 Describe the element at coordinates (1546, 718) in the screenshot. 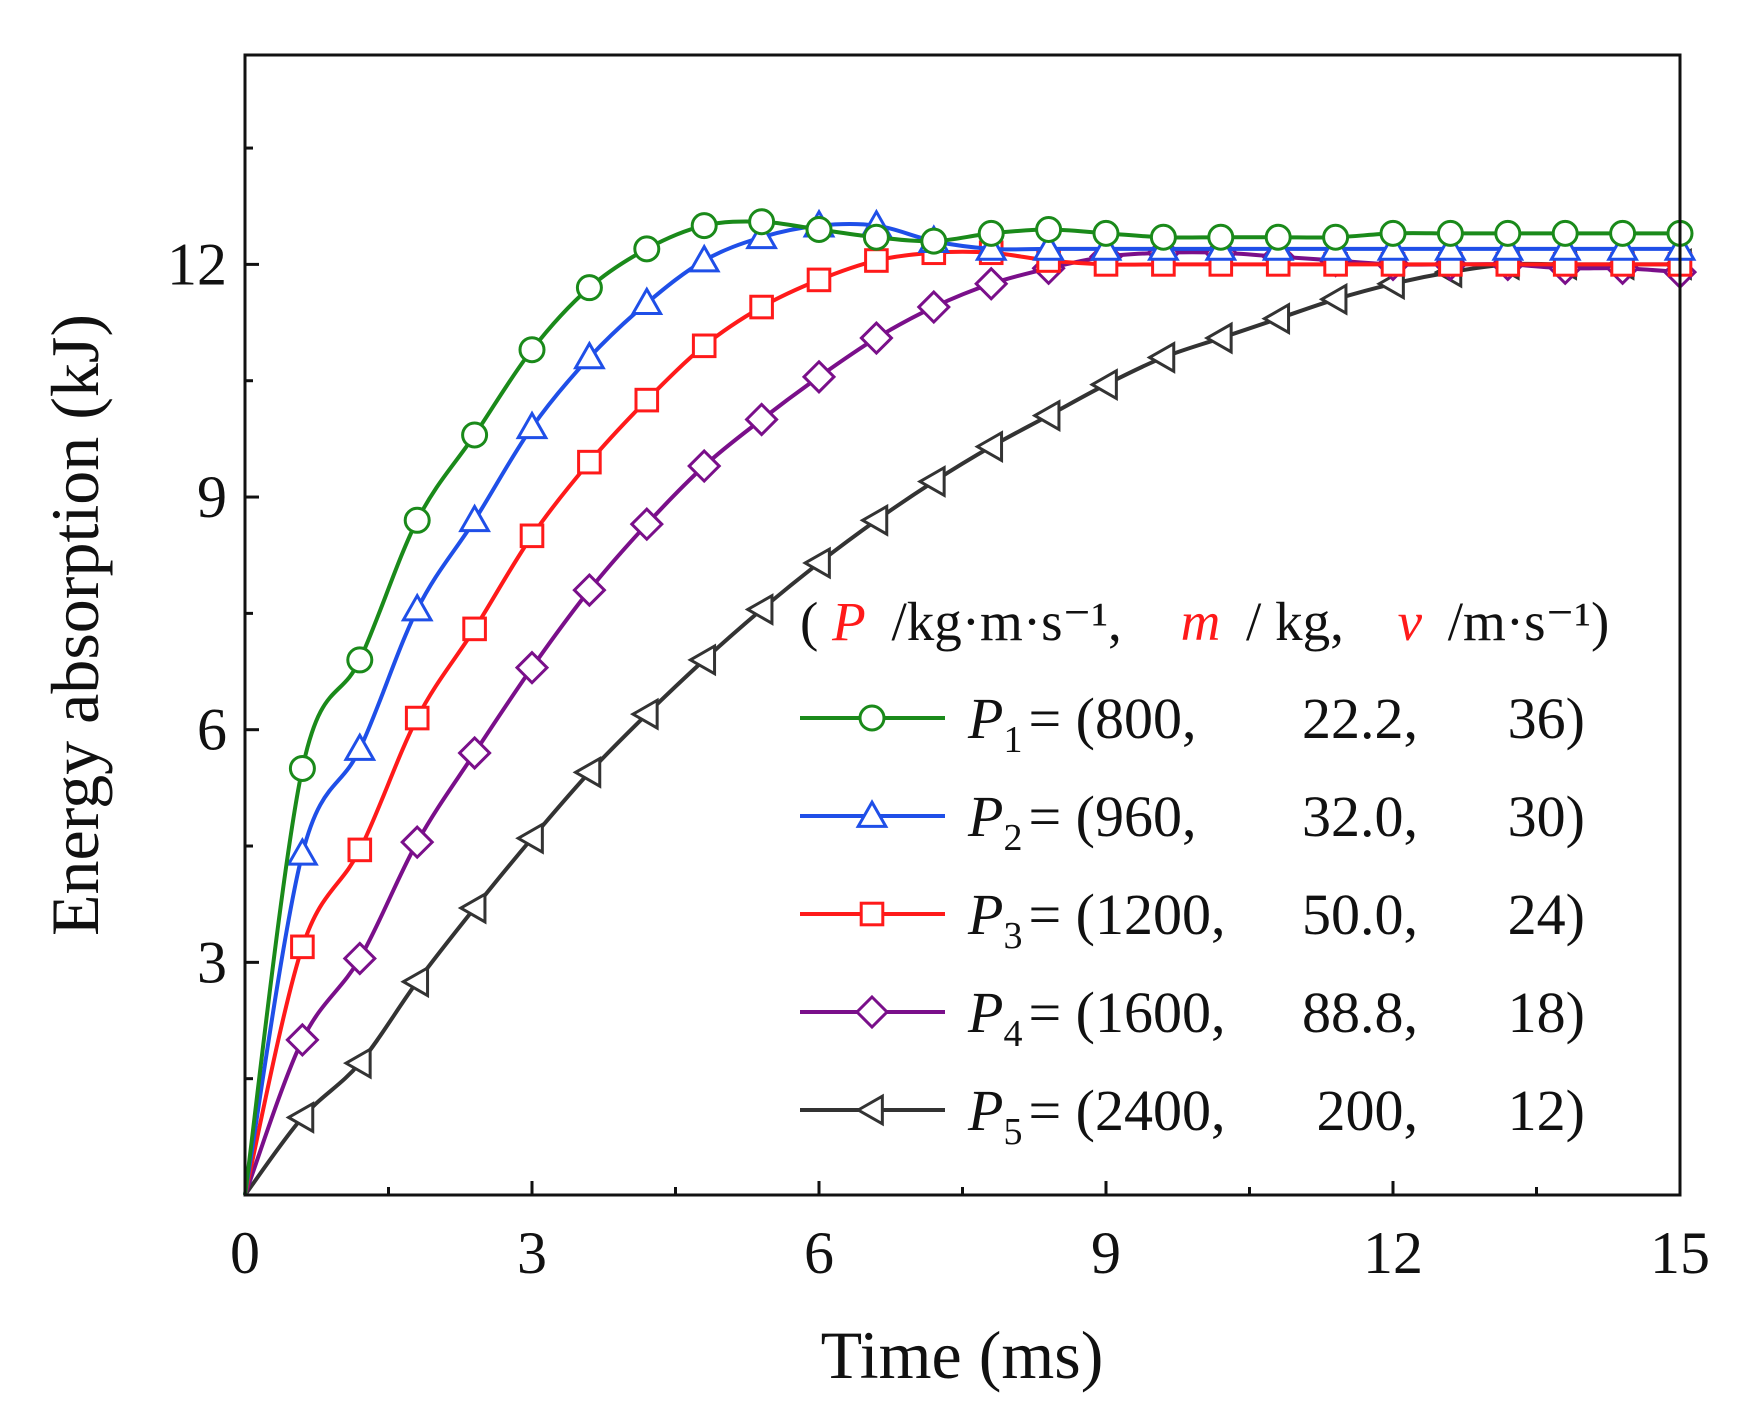

I see `legend-value-v: 36)` at that location.